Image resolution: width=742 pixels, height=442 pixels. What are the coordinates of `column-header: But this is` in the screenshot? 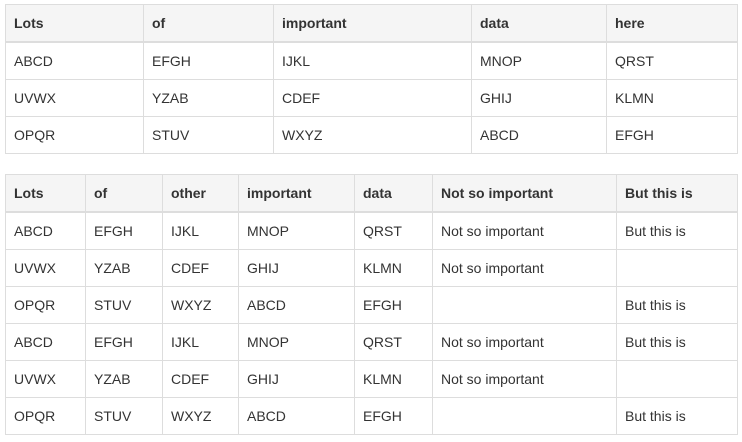 It's located at (677, 193).